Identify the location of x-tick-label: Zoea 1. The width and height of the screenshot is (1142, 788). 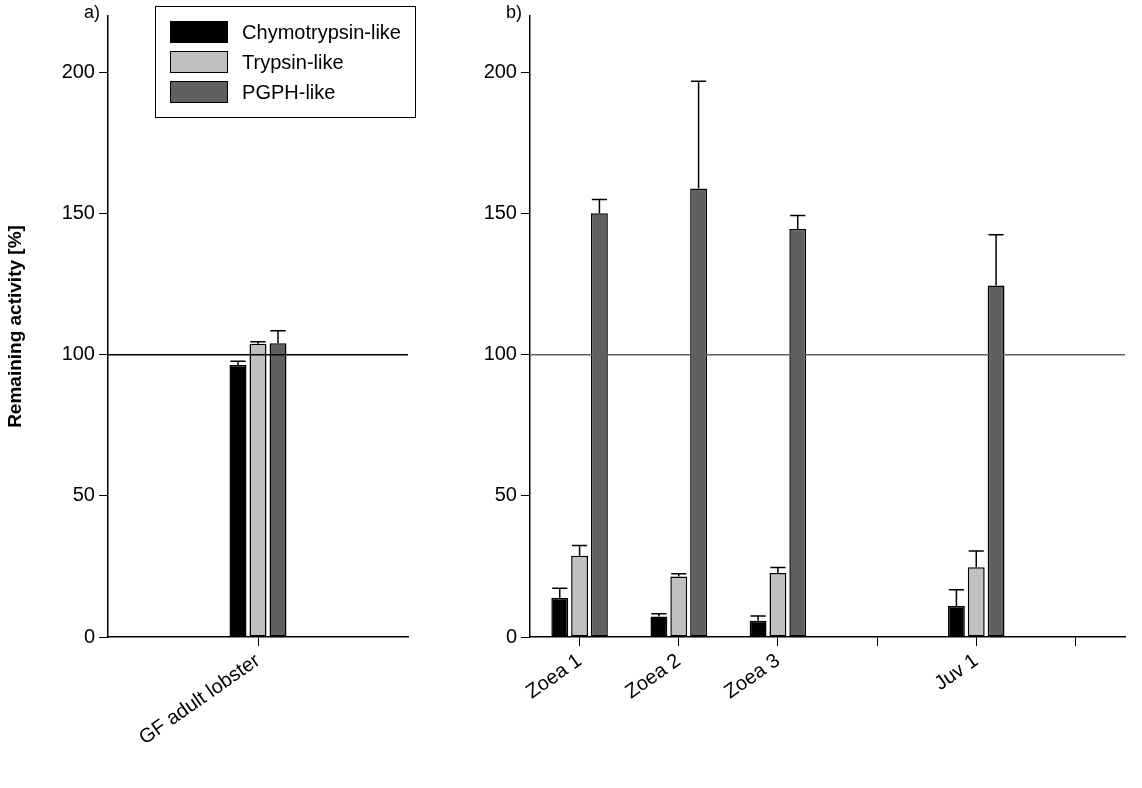
(553, 675).